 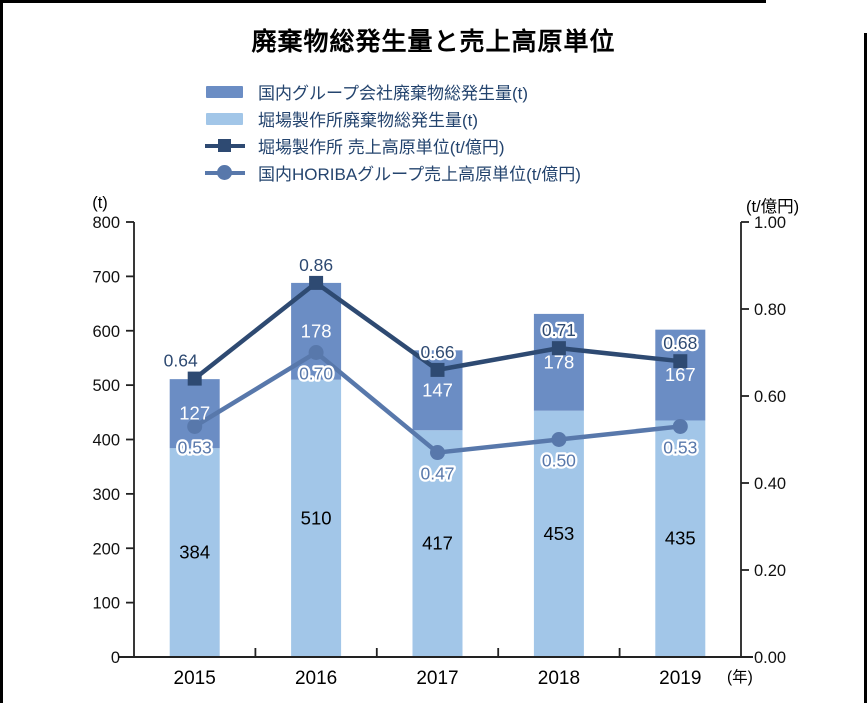 I want to click on left-axis-tick-label: 600, so click(x=106, y=332).